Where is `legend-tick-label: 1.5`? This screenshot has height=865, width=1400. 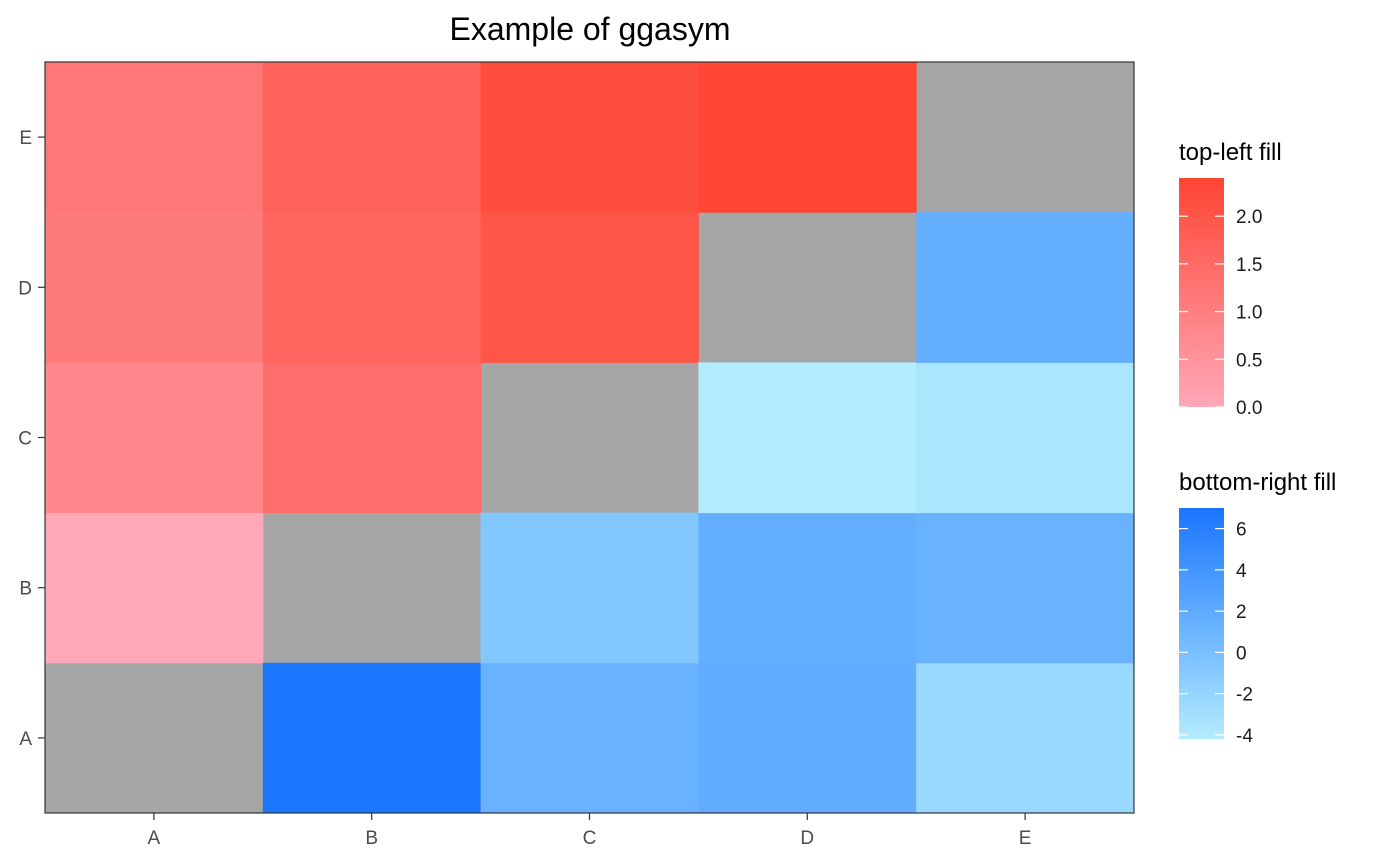 legend-tick-label: 1.5 is located at coordinates (1249, 265).